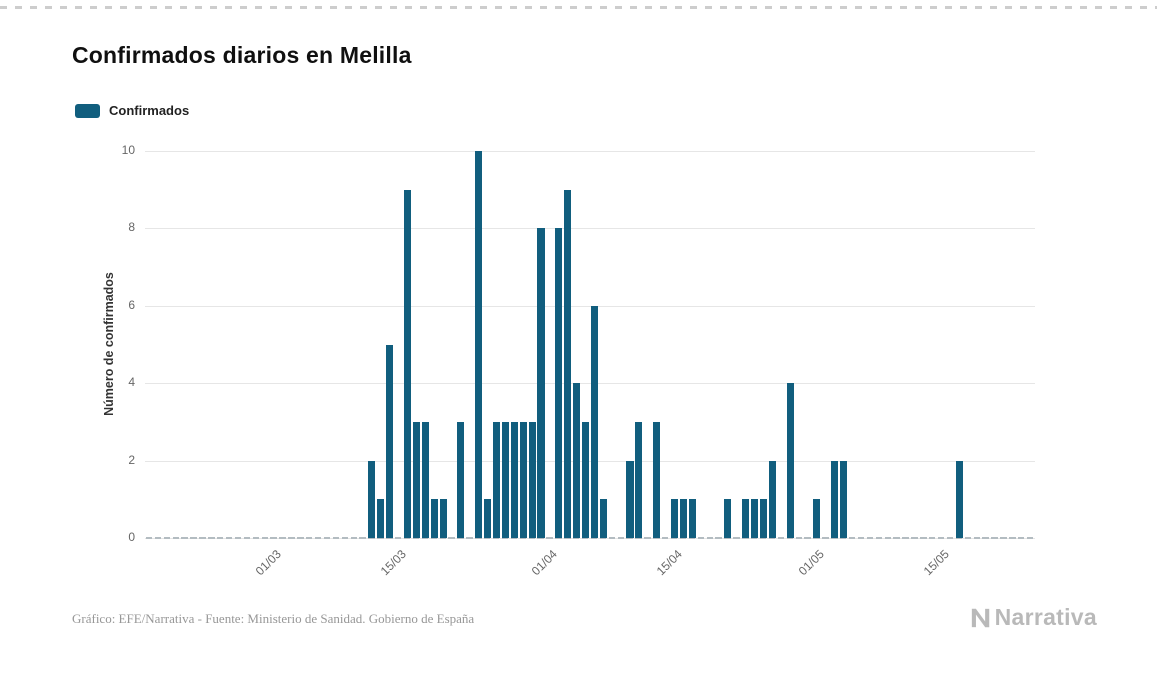 The height and width of the screenshot is (674, 1157). What do you see at coordinates (131, 537) in the screenshot?
I see `y-tick-label: 0` at bounding box center [131, 537].